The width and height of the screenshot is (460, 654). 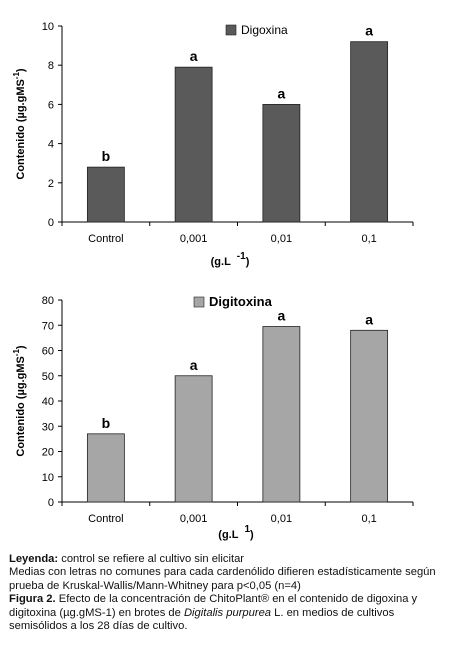 What do you see at coordinates (236, 532) in the screenshot?
I see `x-axis-title: (g.L 1)` at bounding box center [236, 532].